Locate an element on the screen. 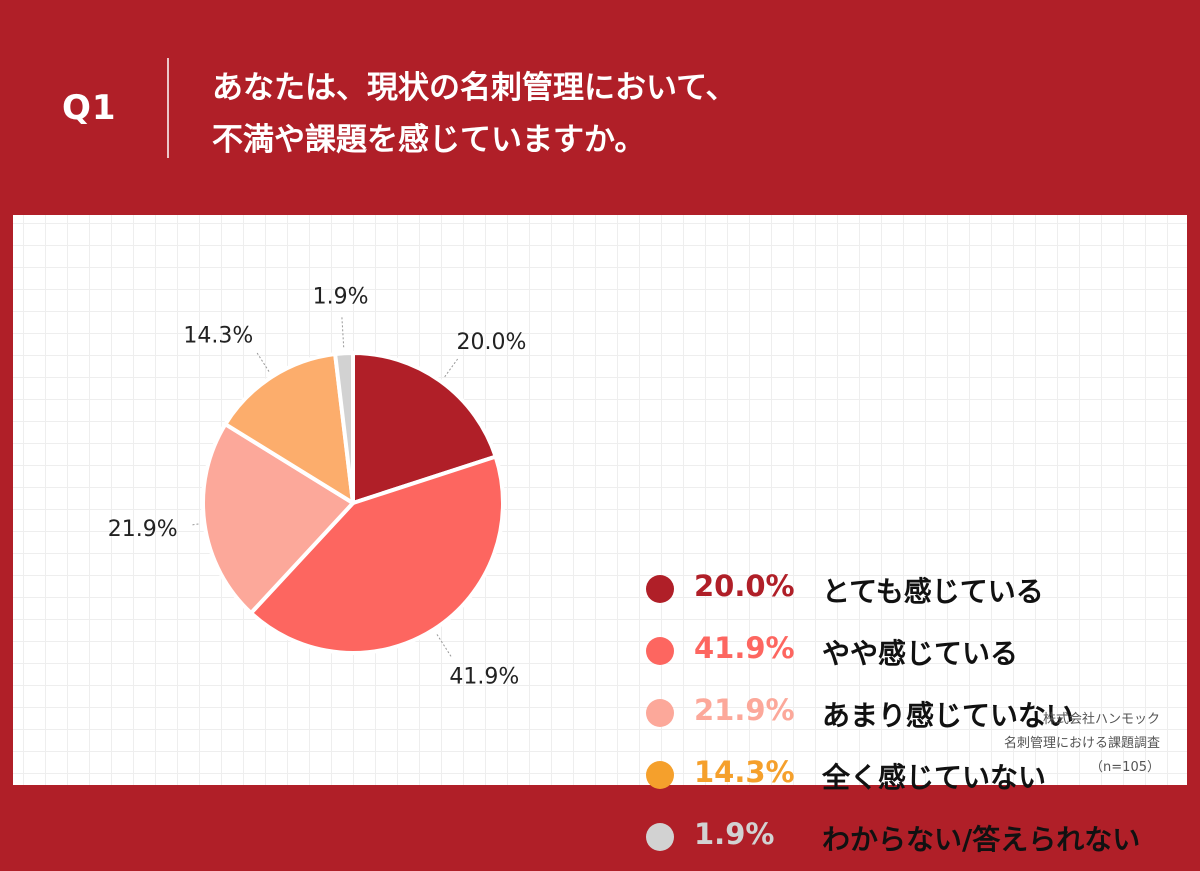 Image resolution: width=1200 pixels, height=871 pixels. legend-percent: 14.3% is located at coordinates (744, 772).